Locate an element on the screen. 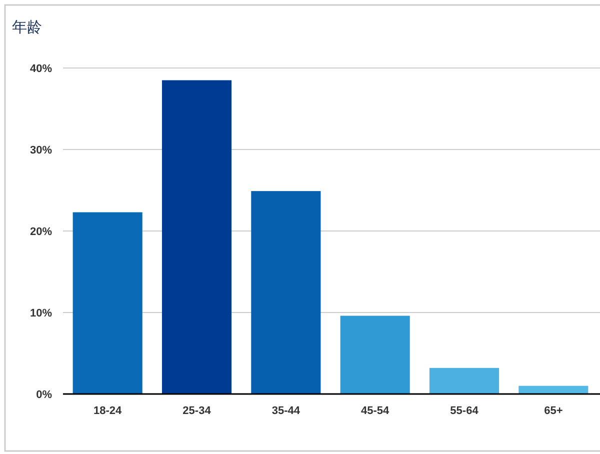 This screenshot has width=600, height=454. x-tick-label: 65+ is located at coordinates (553, 411).